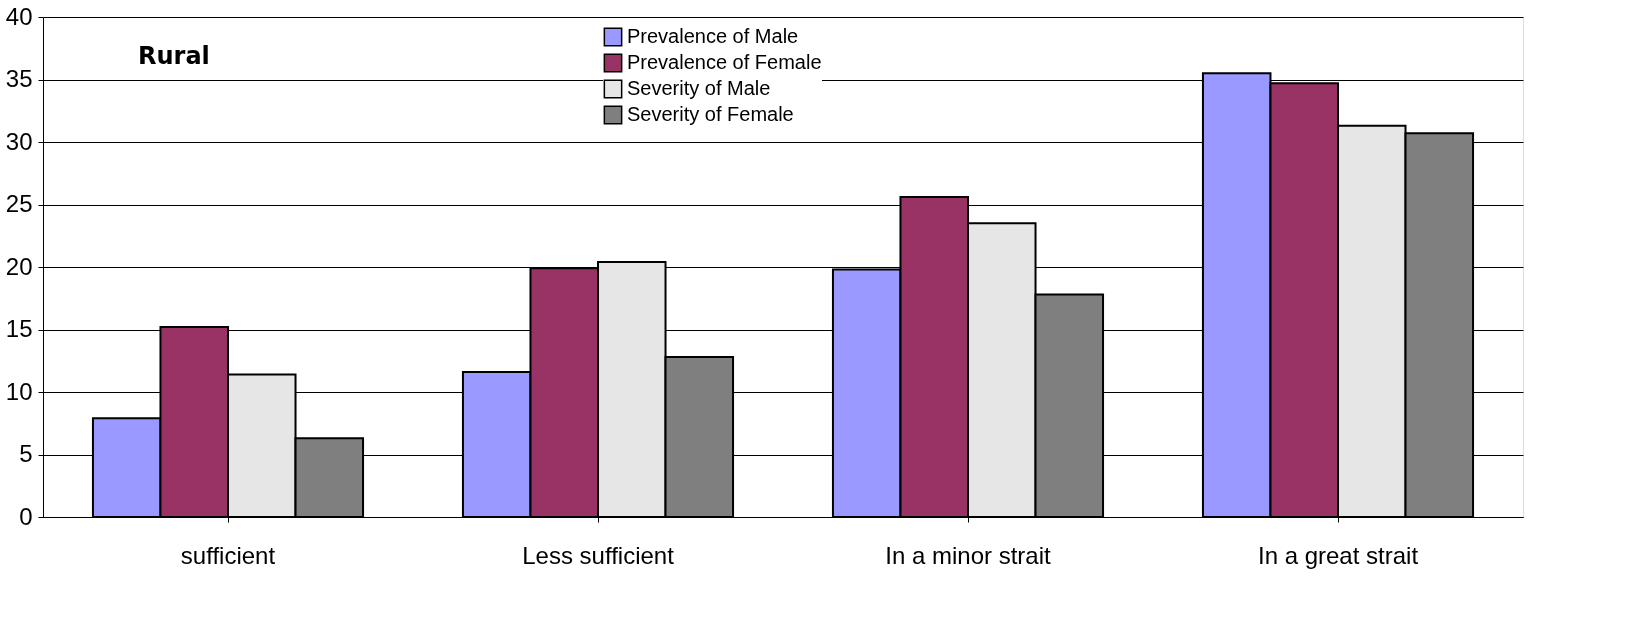 The height and width of the screenshot is (628, 1648). I want to click on y-tick-label: 15, so click(19, 328).